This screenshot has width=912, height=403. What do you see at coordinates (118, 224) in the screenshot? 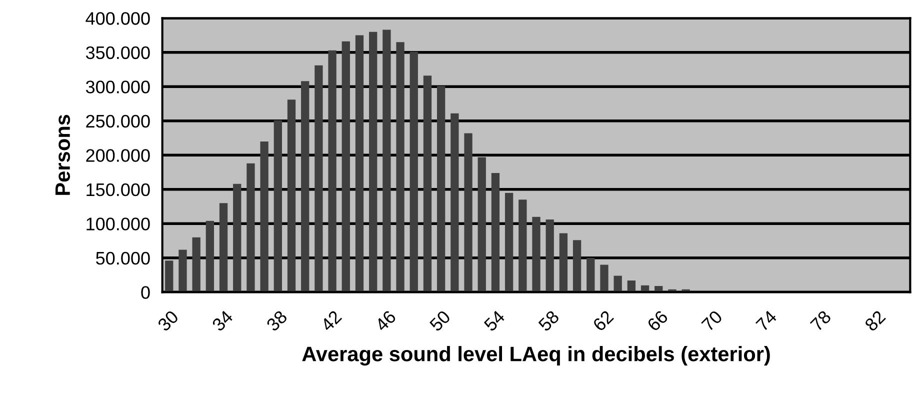
I see `y-tick-label: 100.000` at bounding box center [118, 224].